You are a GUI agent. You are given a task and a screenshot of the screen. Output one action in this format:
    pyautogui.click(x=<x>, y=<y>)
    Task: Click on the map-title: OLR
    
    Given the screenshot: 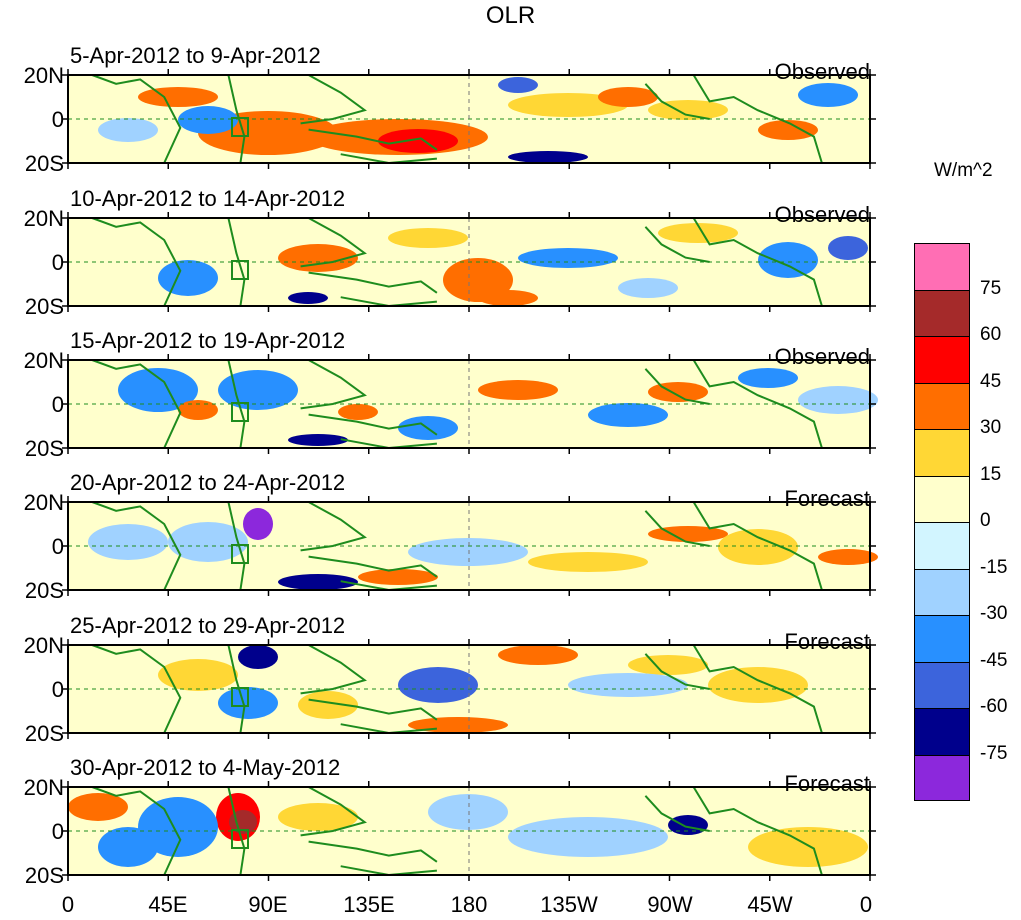 What is the action you would take?
    pyautogui.click(x=510, y=15)
    